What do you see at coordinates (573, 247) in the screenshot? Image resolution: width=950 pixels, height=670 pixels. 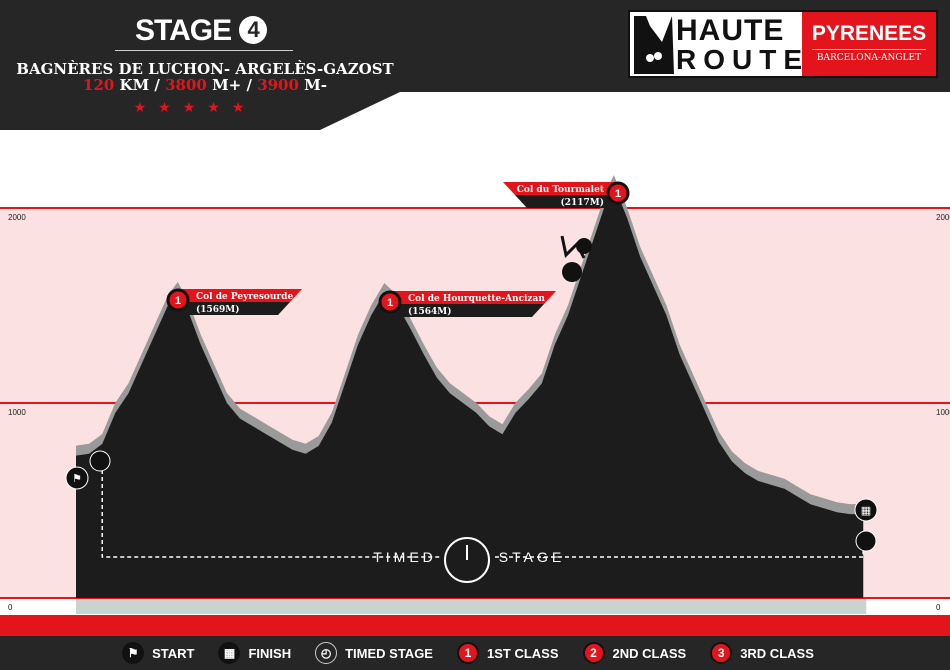 I see `cyclist-icon` at bounding box center [573, 247].